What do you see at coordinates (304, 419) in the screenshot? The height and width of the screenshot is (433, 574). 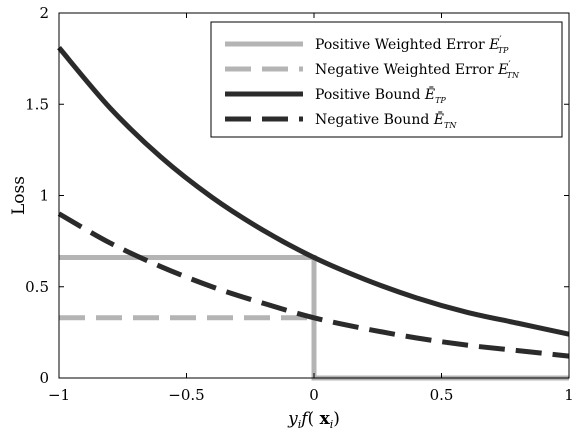 I see `x-axis-label-f: f` at bounding box center [304, 419].